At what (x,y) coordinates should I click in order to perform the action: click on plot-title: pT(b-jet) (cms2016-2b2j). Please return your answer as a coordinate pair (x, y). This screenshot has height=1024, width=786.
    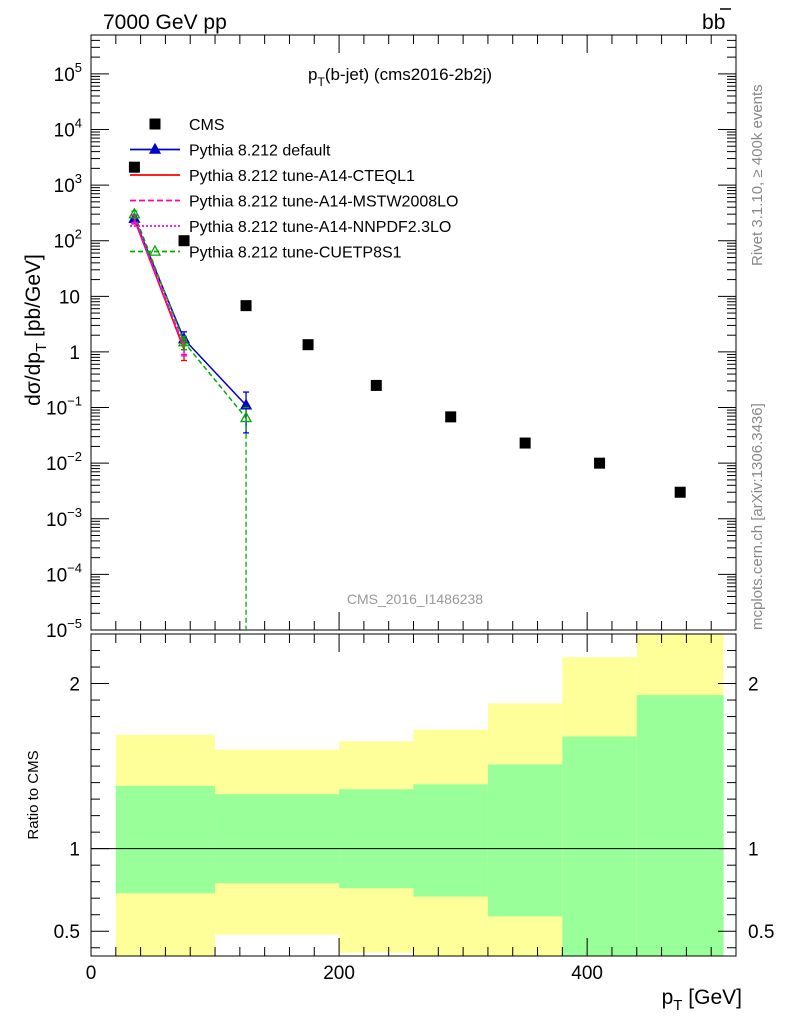
    Looking at the image, I should click on (400, 77).